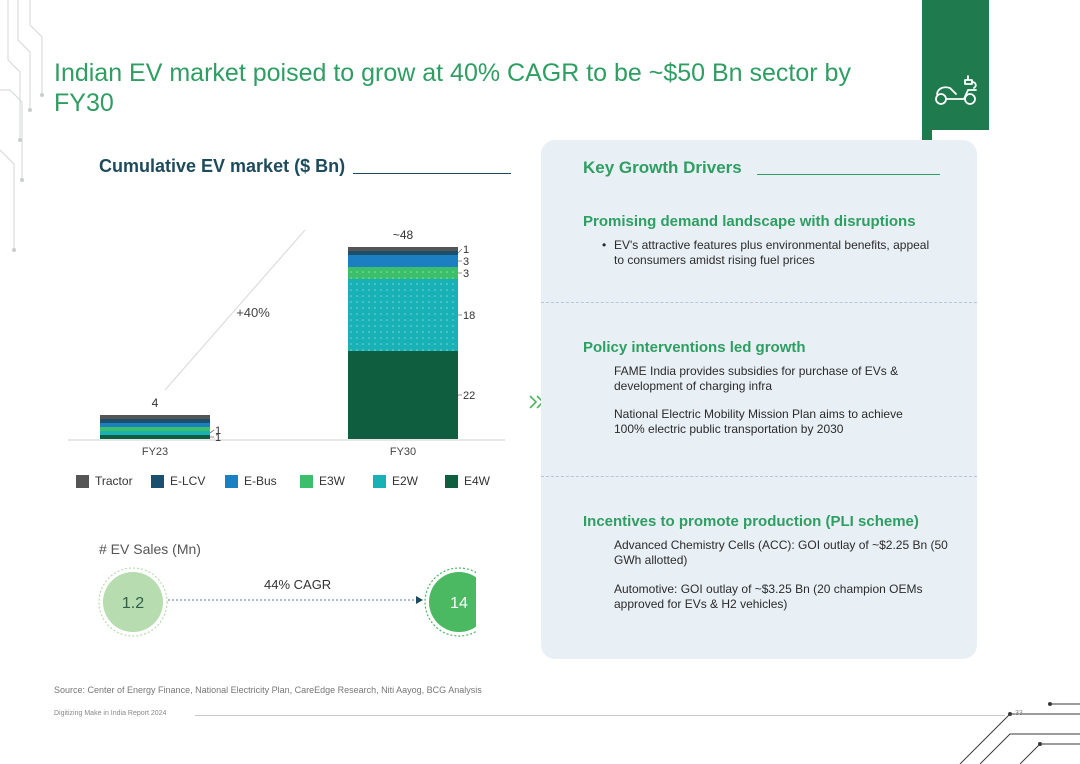 Image resolution: width=1080 pixels, height=764 pixels. Describe the element at coordinates (332, 481) in the screenshot. I see `legend-label: E3W` at that location.